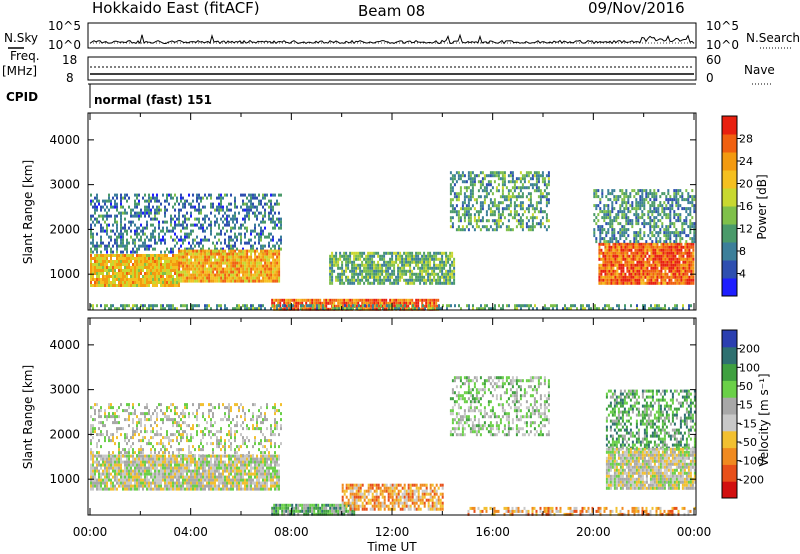  What do you see at coordinates (64, 390) in the screenshot?
I see `velocity-y-tick-label: 3000` at bounding box center [64, 390].